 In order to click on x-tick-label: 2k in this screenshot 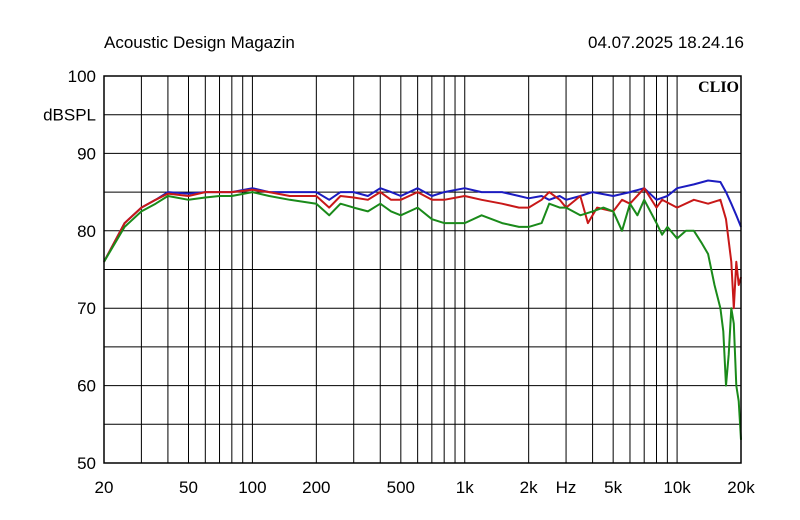, I will do `click(529, 487)`.